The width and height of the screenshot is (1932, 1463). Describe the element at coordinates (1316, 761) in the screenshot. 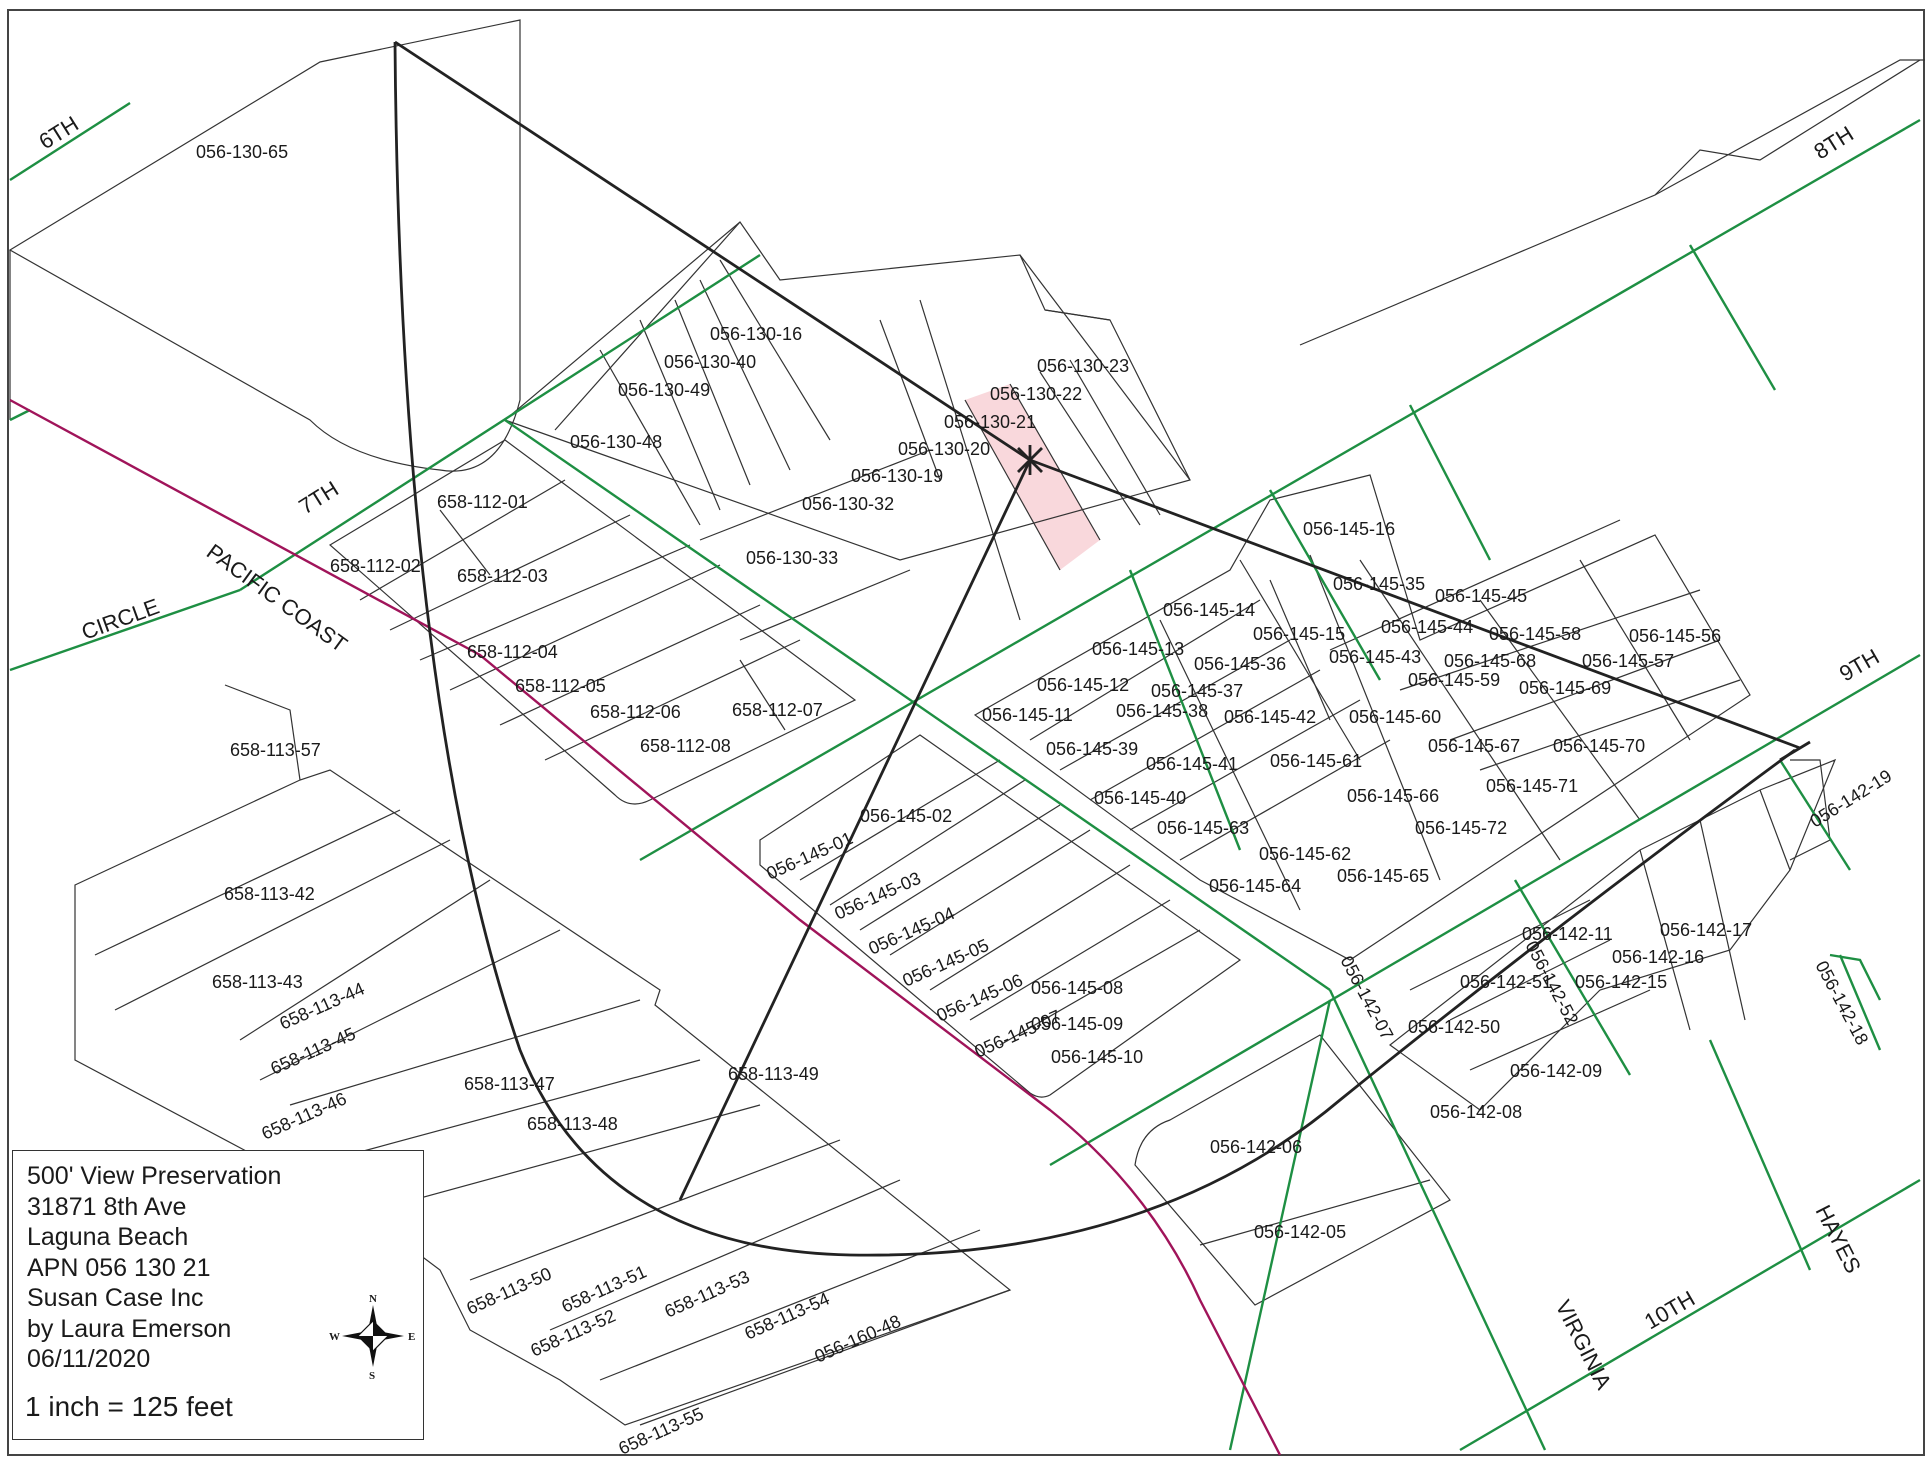

I see `parcel-label: 056-145-61` at that location.